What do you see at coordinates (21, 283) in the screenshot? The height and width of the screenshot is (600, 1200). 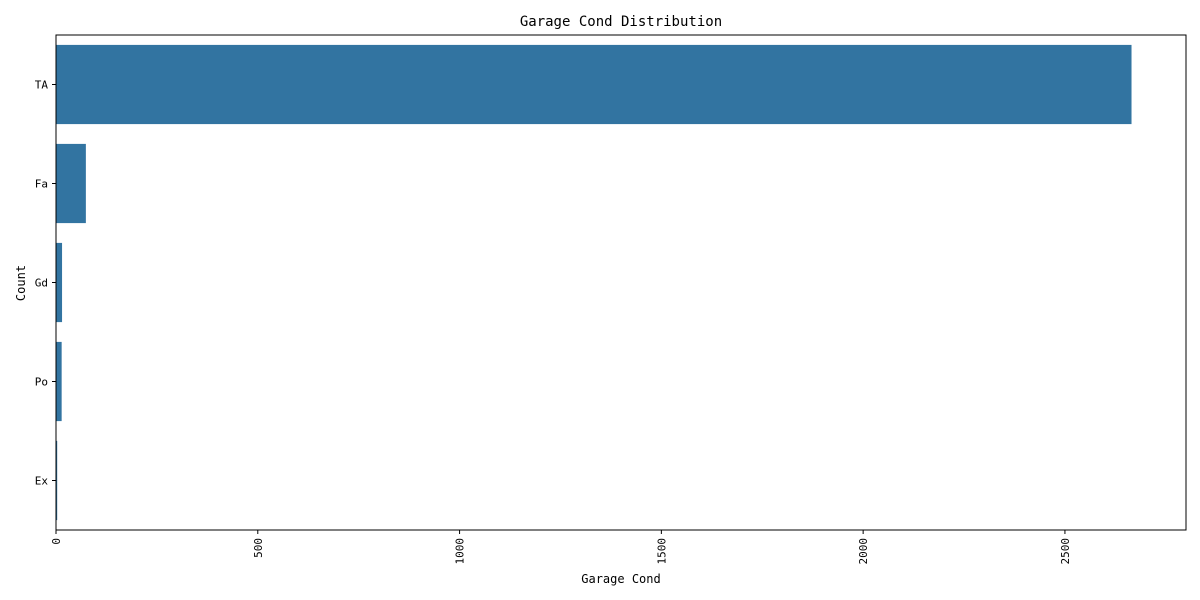 I see `y-axis-label: Count` at bounding box center [21, 283].